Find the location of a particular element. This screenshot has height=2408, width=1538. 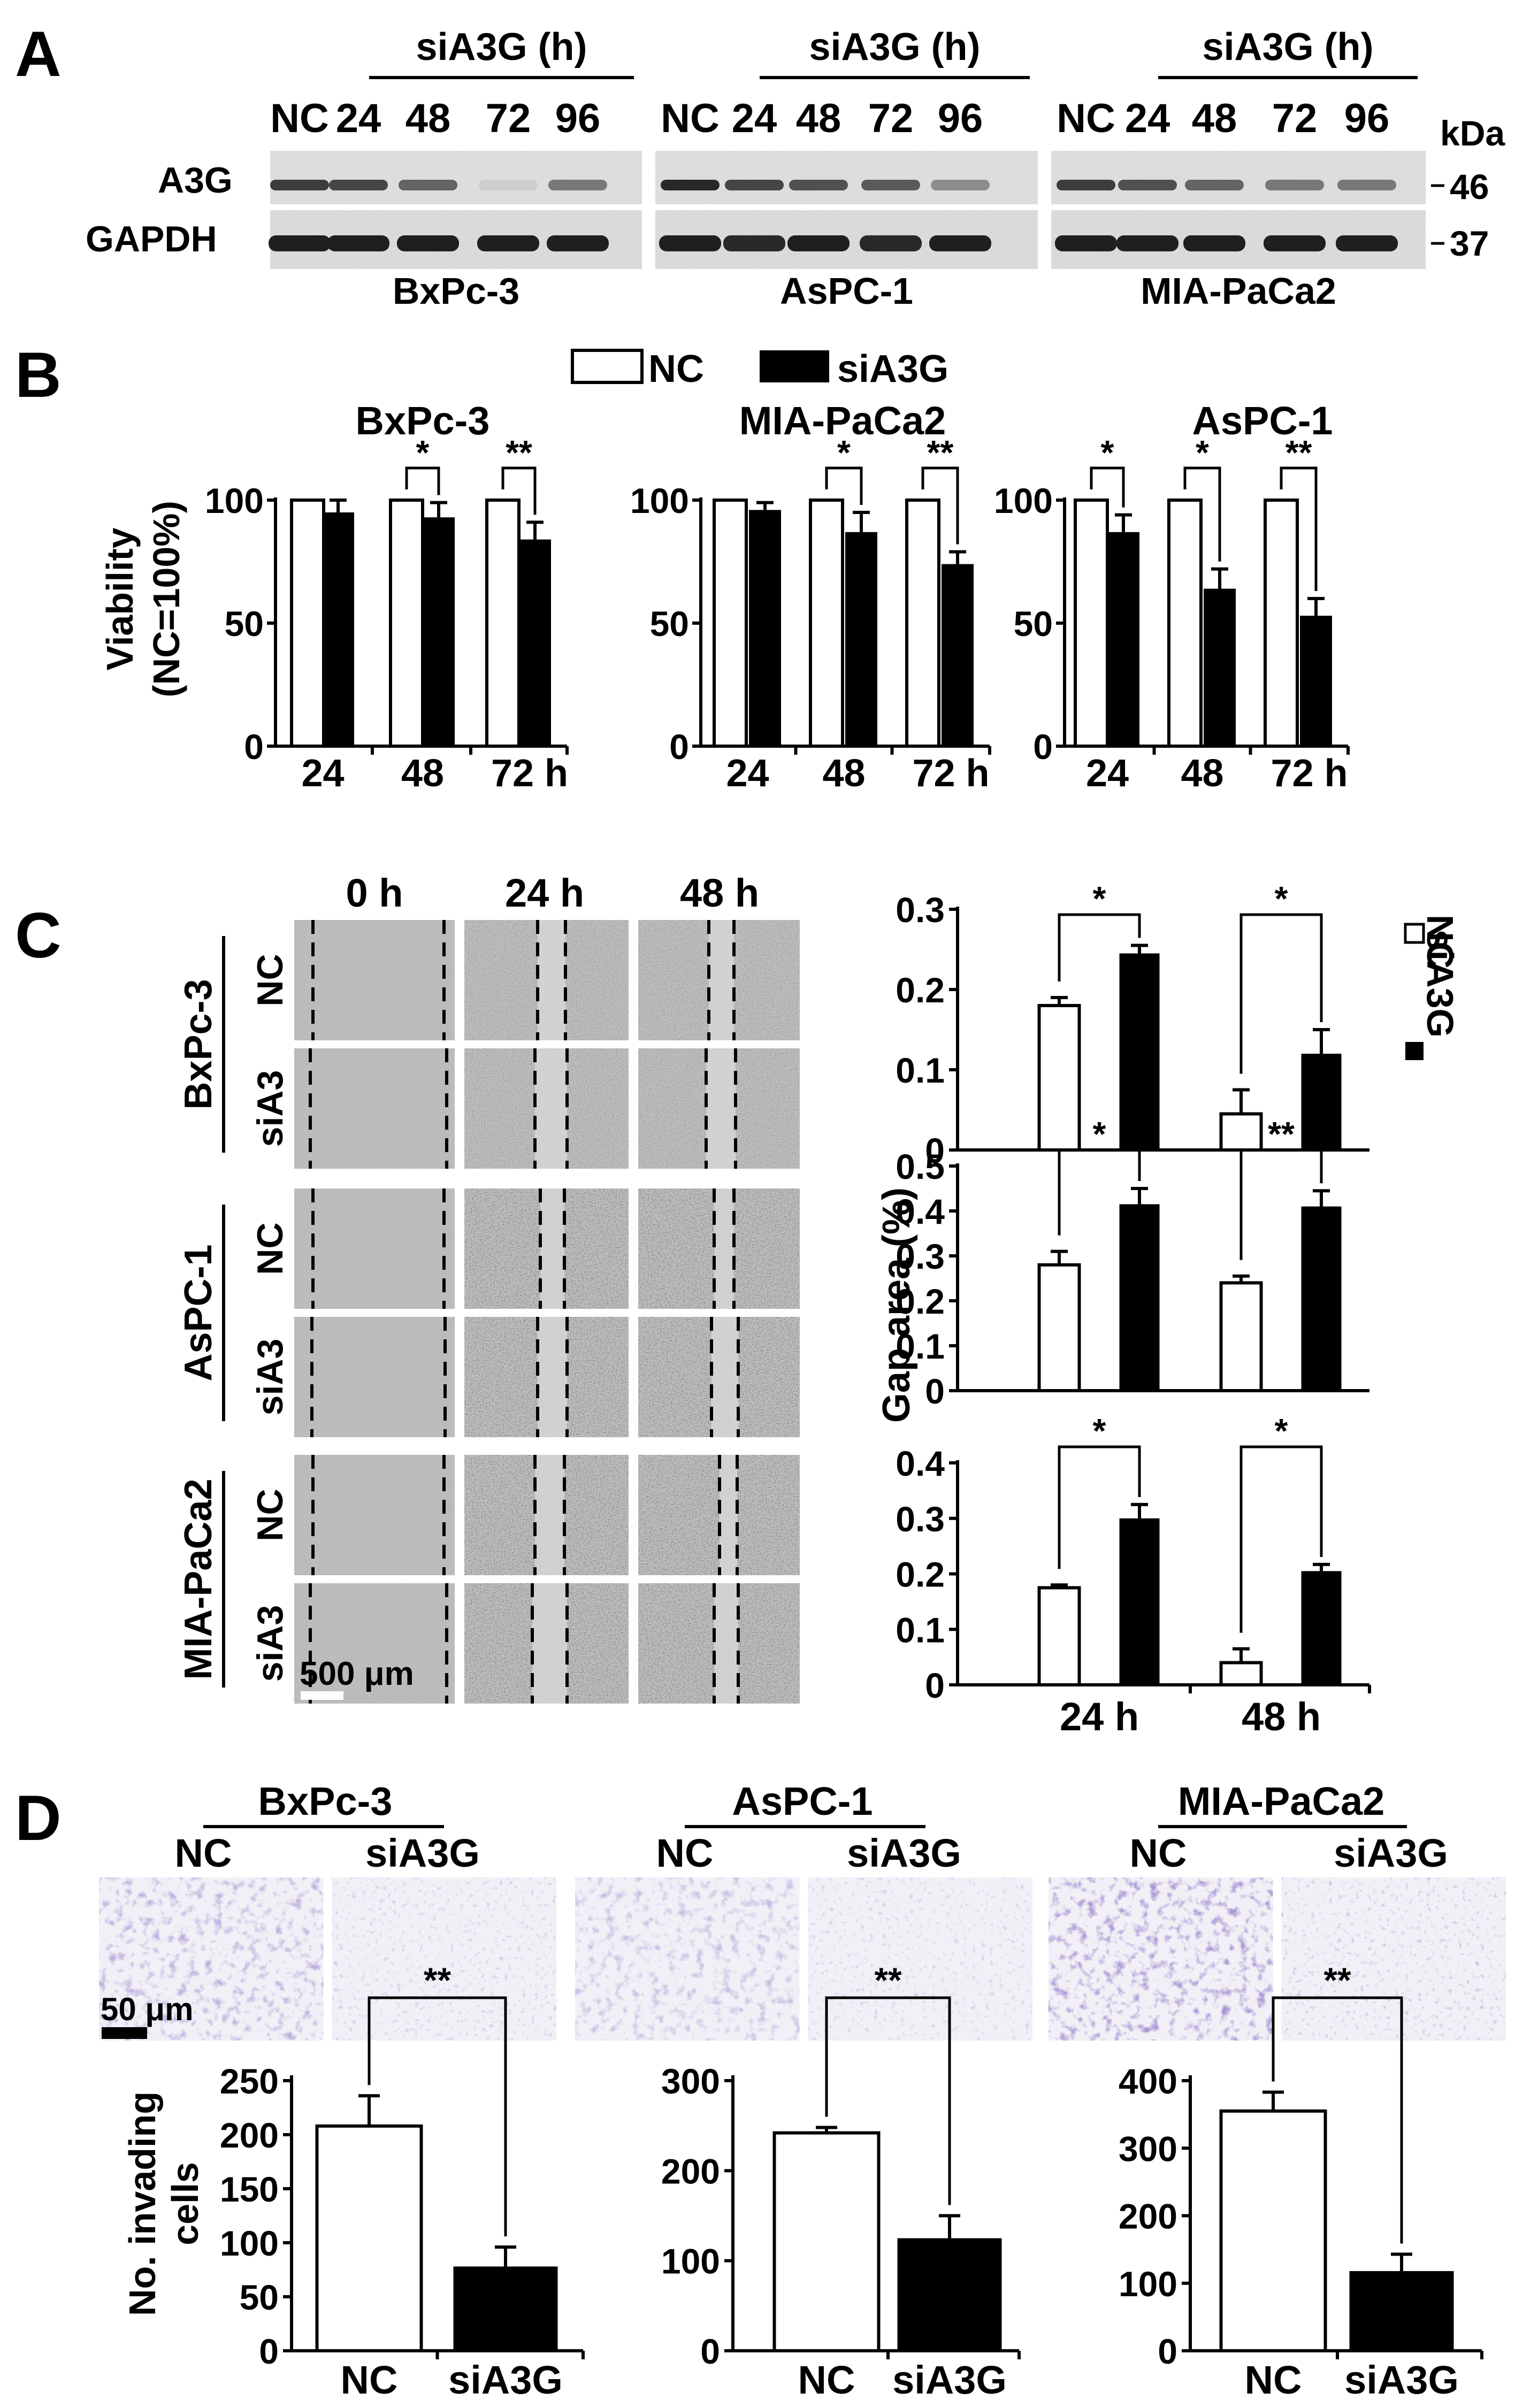

x-tick-label: 24 h is located at coordinates (1099, 1716).